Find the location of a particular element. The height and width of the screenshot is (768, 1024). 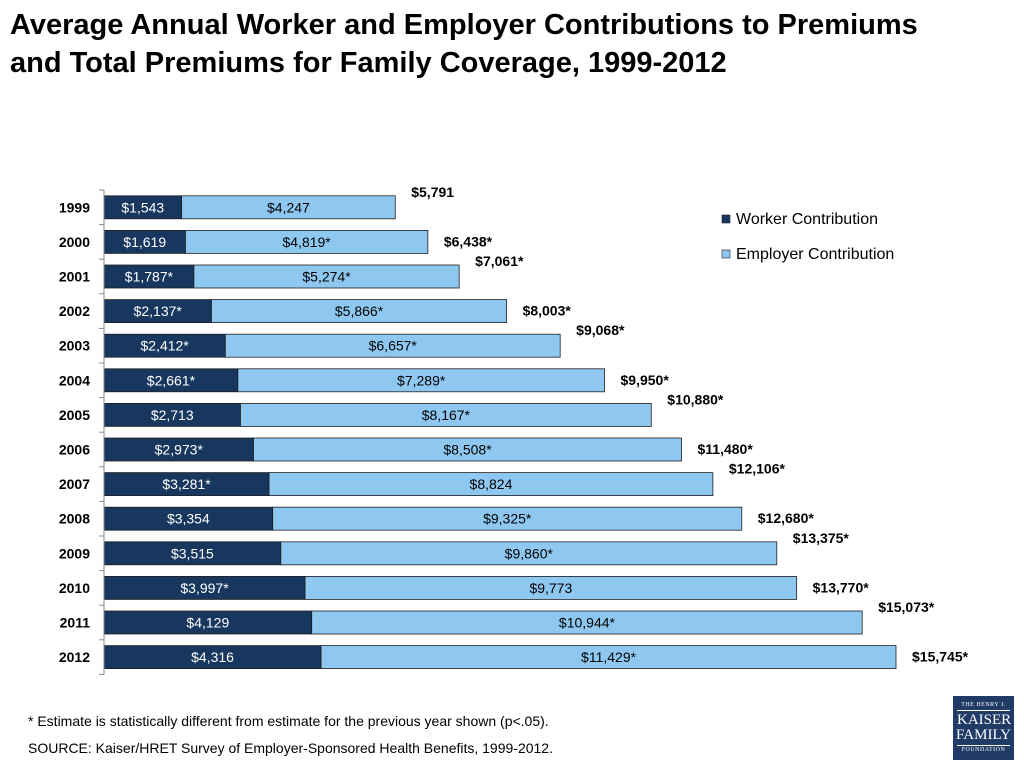

category-label: 2002 is located at coordinates (74, 311).